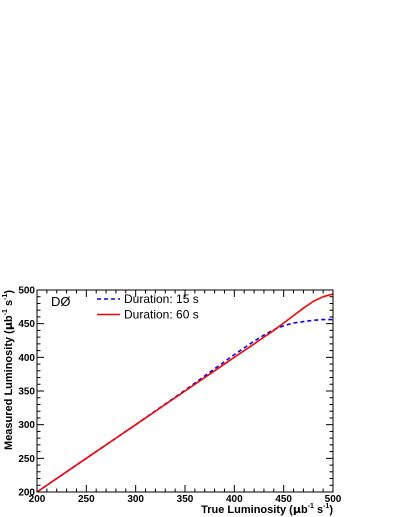  I want to click on y-tick-label: 450, so click(26, 324).